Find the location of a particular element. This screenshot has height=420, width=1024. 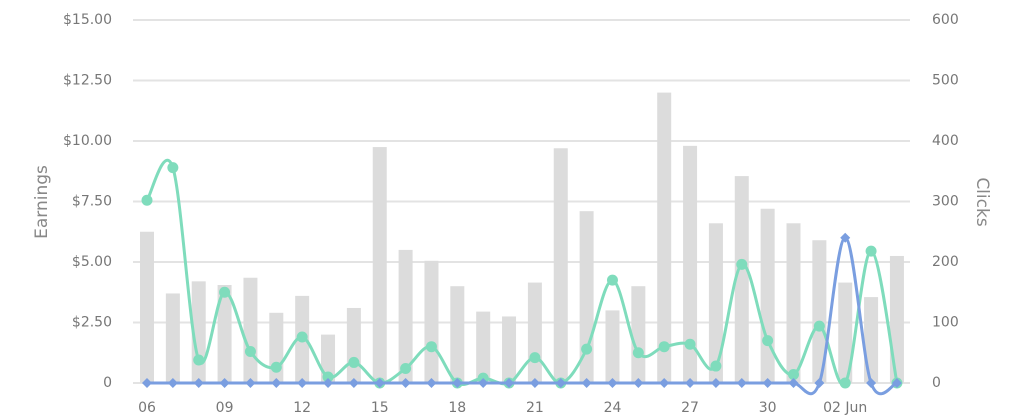

x-tick-label: 09 is located at coordinates (225, 408).